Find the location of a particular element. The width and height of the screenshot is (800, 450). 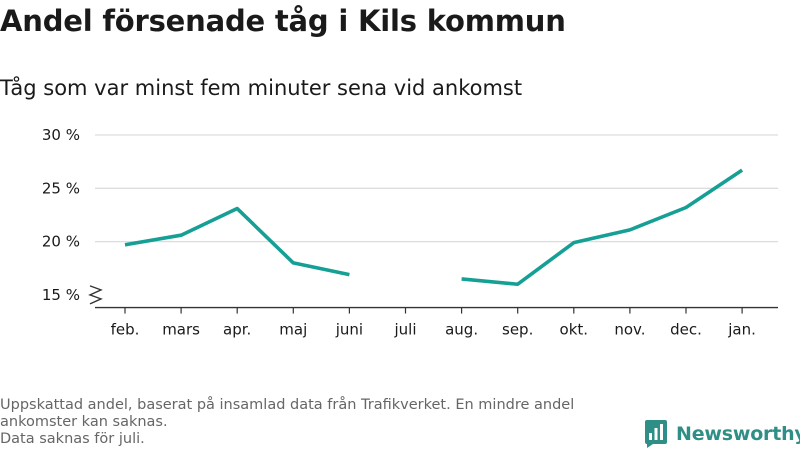

x-tick-label: juni is located at coordinates (349, 330).